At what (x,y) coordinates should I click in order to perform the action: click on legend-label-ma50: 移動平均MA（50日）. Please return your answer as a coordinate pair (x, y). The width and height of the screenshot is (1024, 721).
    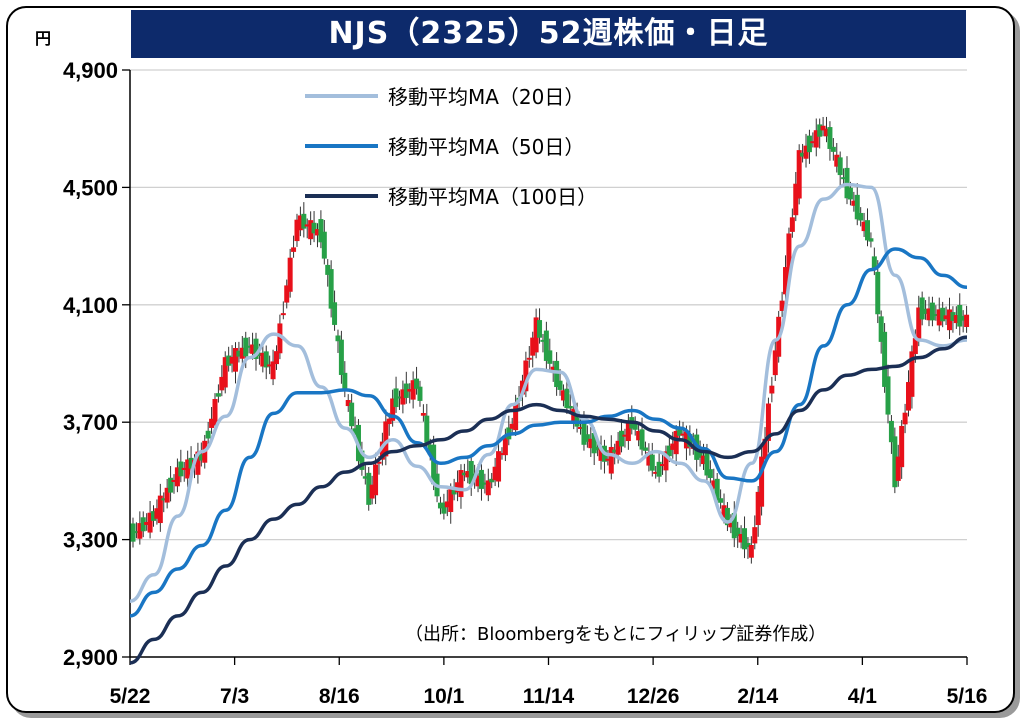
    Looking at the image, I should click on (486, 147).